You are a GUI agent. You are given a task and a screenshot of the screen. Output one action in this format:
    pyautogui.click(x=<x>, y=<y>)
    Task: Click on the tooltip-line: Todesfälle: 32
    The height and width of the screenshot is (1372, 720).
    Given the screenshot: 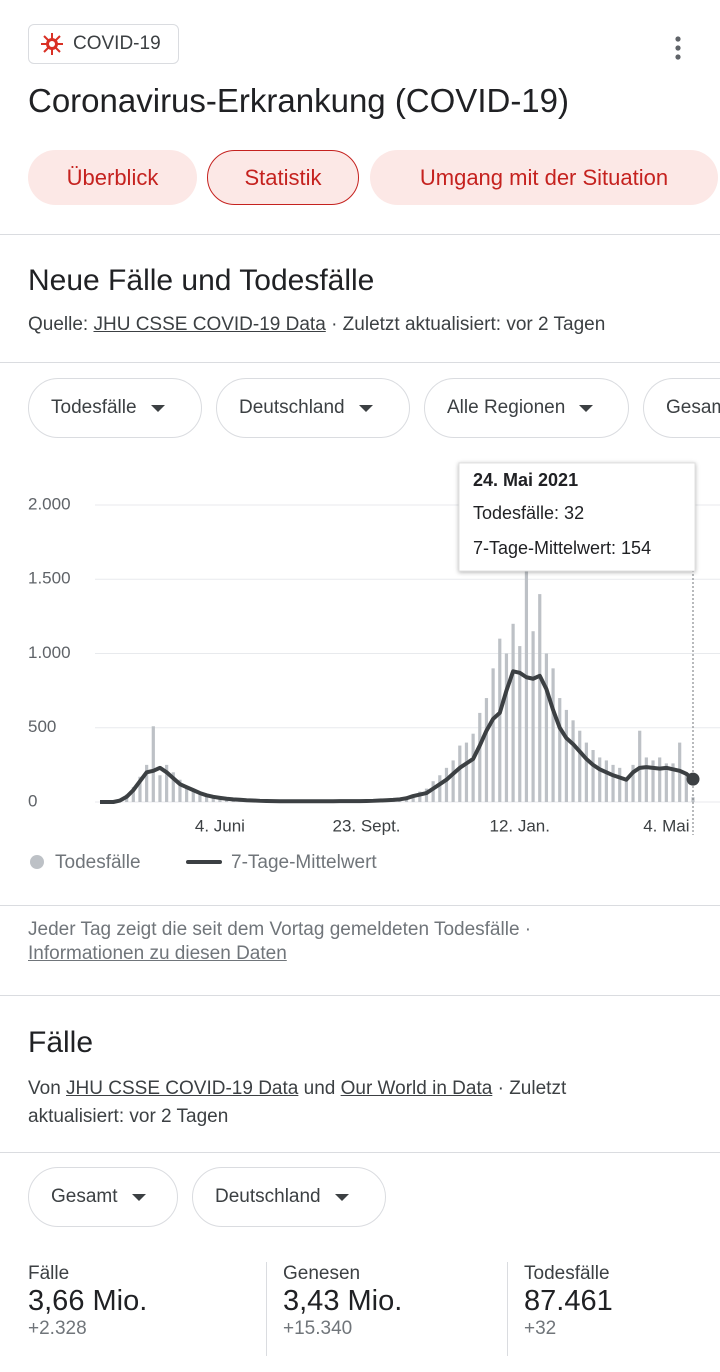 What is the action you would take?
    pyautogui.click(x=528, y=513)
    